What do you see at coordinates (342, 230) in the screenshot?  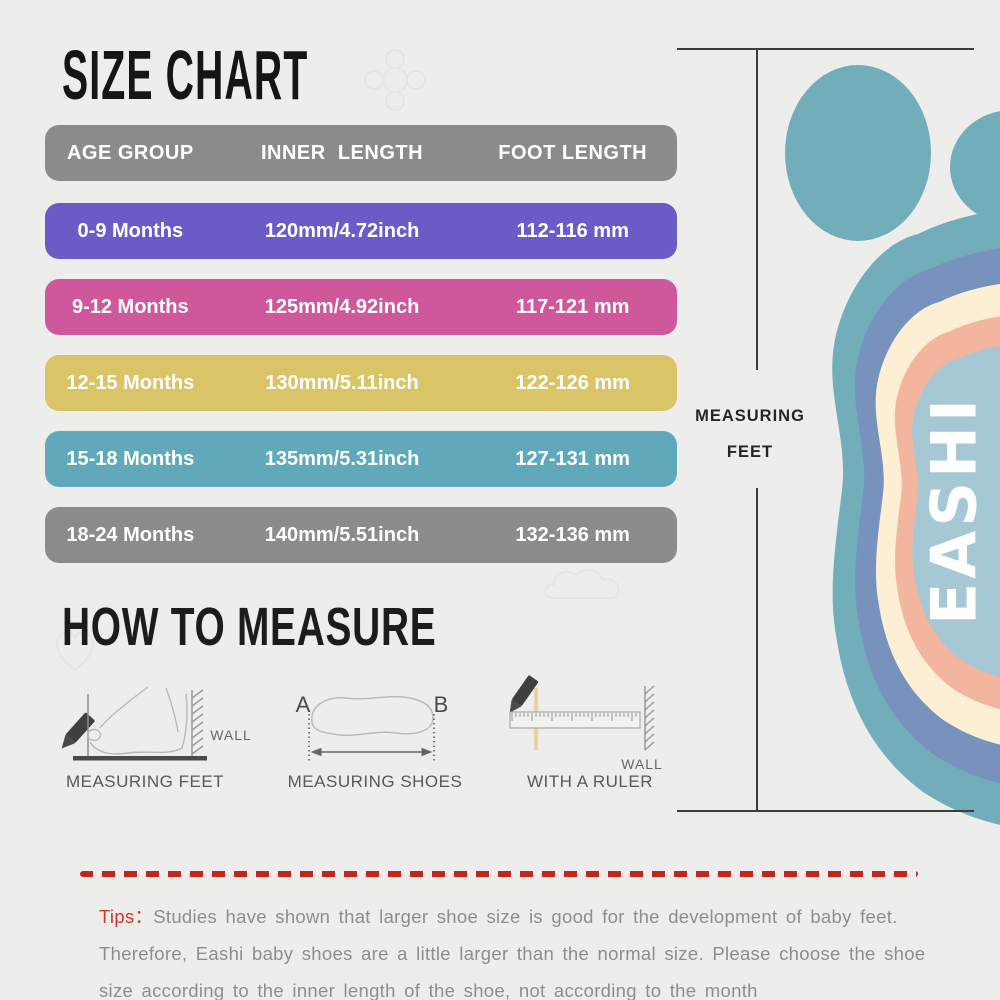 I see `inner-length-cell: 120mm/4.72inch` at bounding box center [342, 230].